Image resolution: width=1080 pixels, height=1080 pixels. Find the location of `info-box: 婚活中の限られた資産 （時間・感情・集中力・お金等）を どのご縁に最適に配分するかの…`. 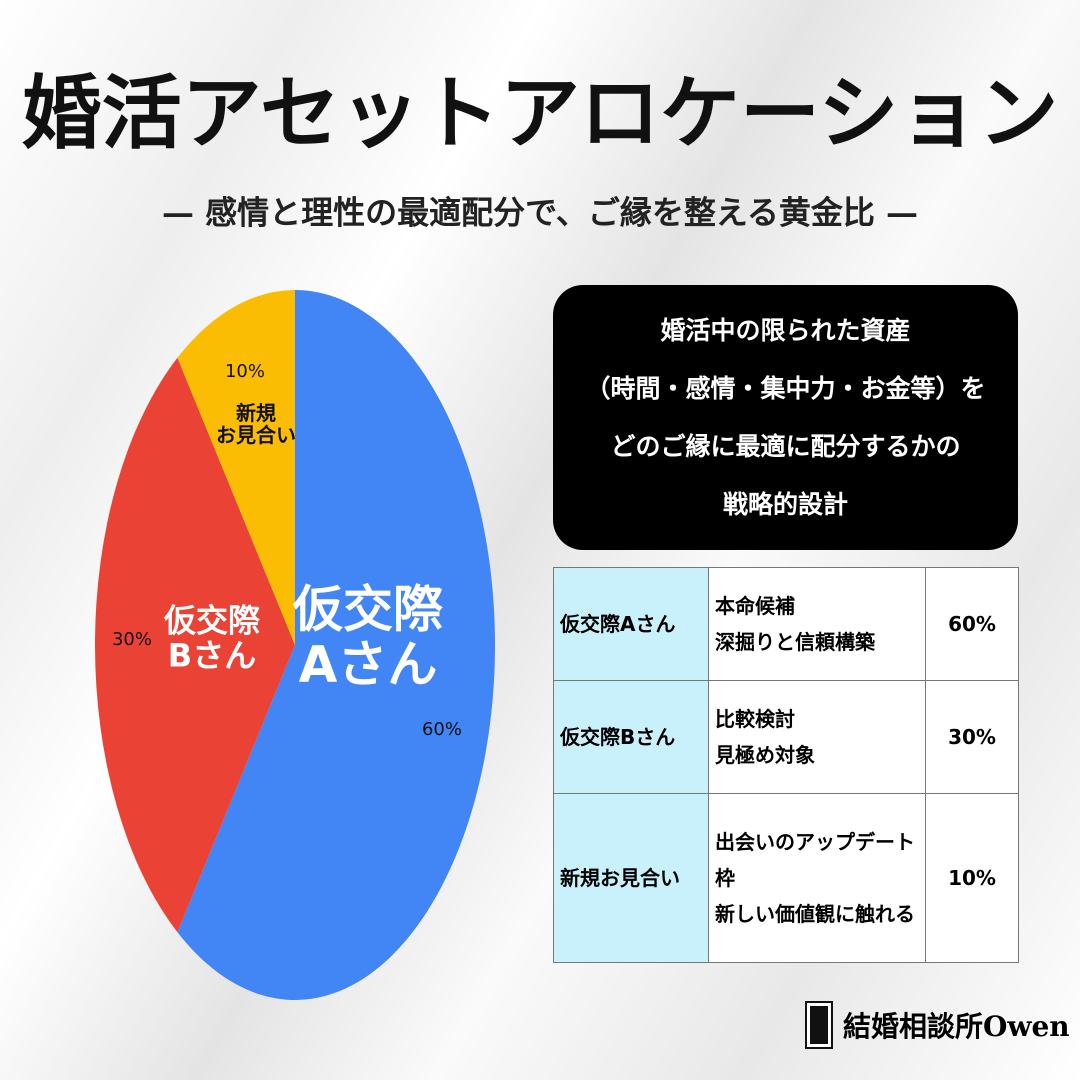

info-box: 婚活中の限られた資産 （時間・感情・集中力・お金等）を どのご縁に最適に配分するかの… is located at coordinates (785, 417).